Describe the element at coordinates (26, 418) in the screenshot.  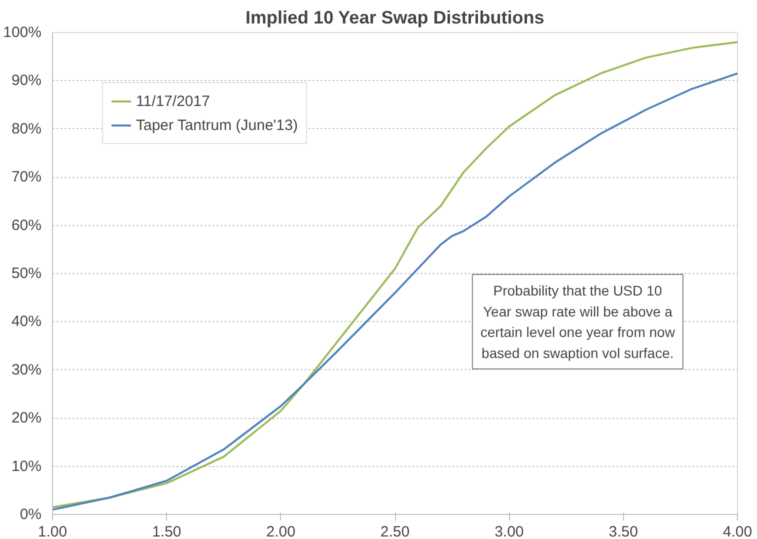
I see `y-tick-label: 20%` at that location.